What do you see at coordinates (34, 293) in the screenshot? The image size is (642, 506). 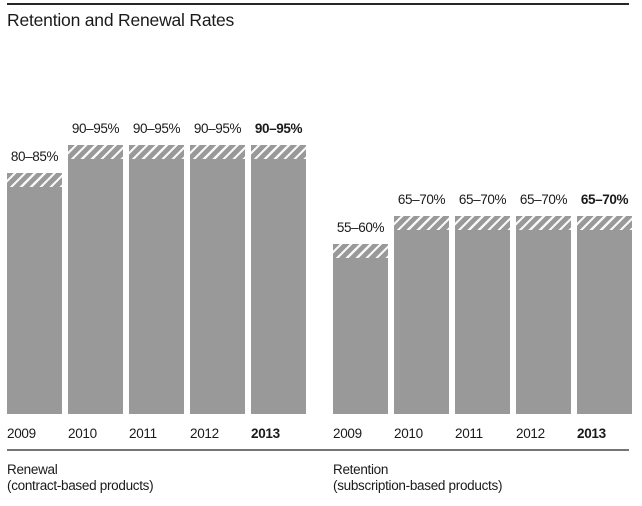 I see `bar-renewal-2009` at bounding box center [34, 293].